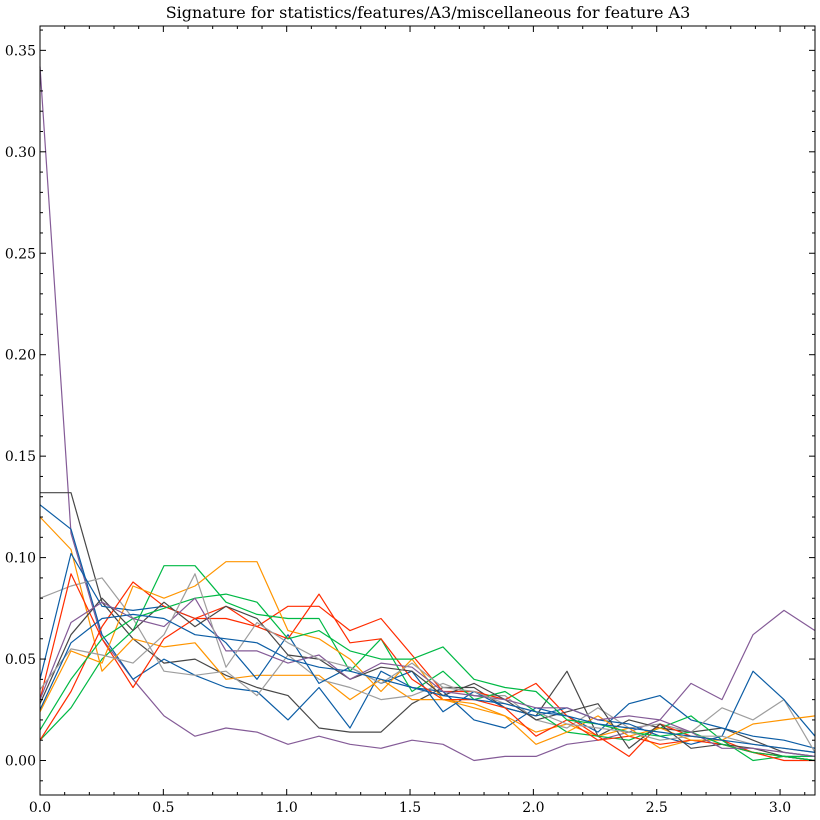 Image resolution: width=820 pixels, height=820 pixels. I want to click on y-tick-label: 0.15, so click(20, 457).